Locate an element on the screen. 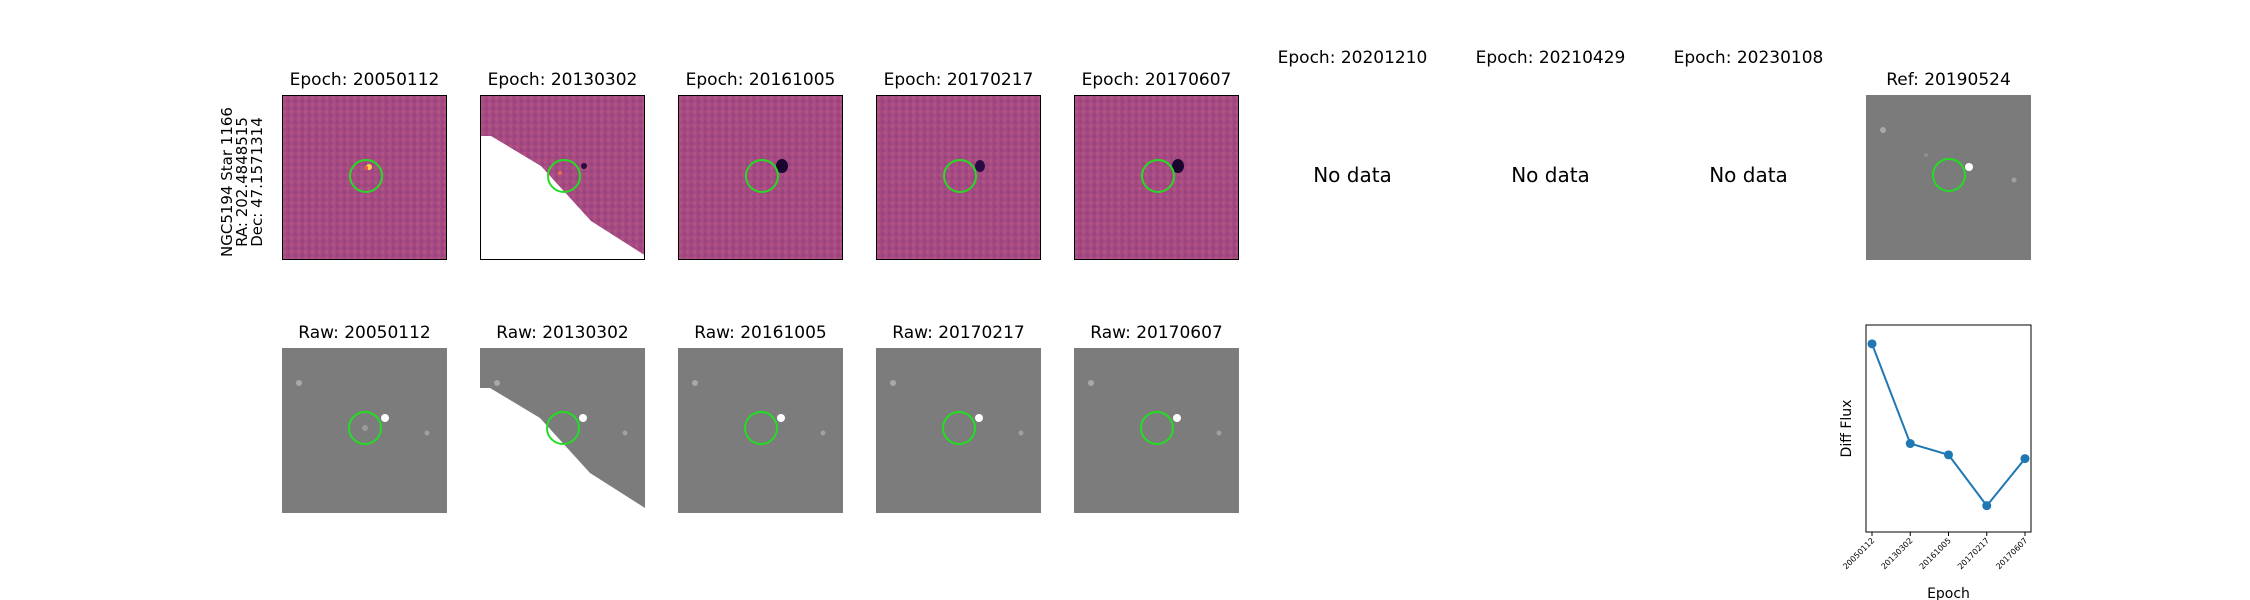  raw-title-4: Raw: 20170217 is located at coordinates (958, 333).